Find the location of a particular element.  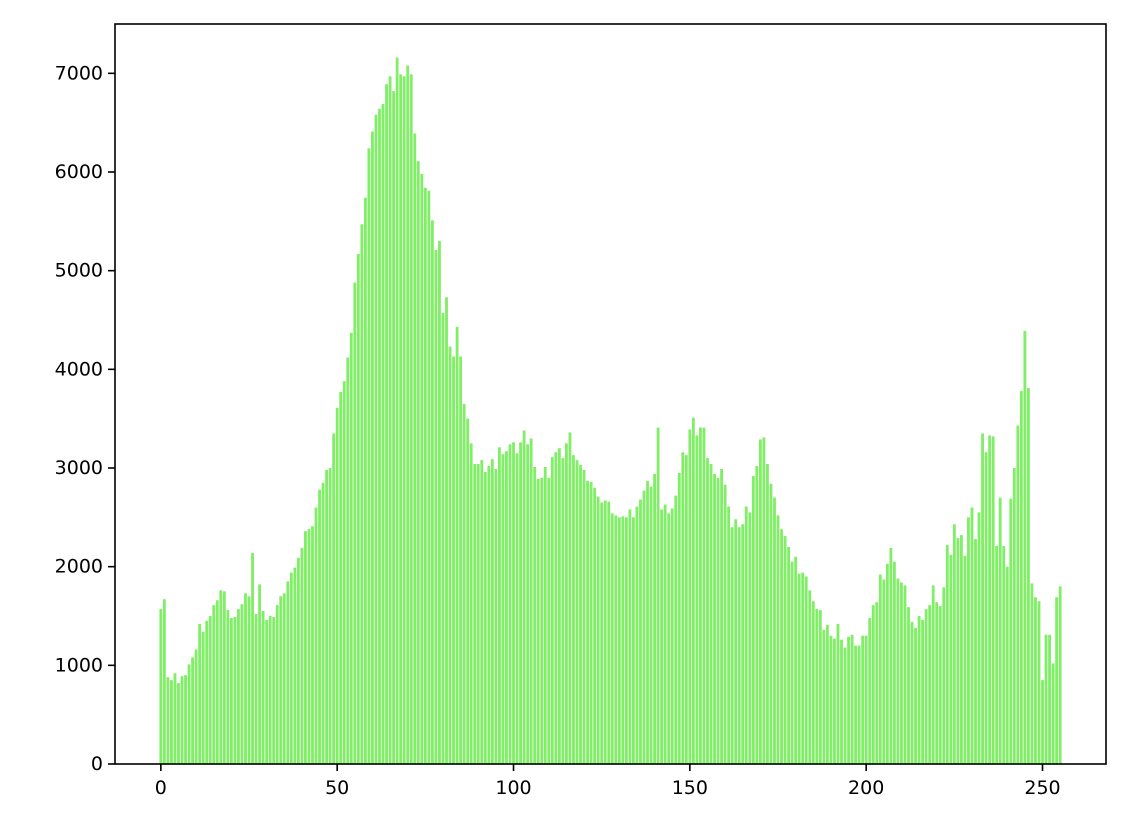

y-tick-label: 3000 is located at coordinates (79, 468).